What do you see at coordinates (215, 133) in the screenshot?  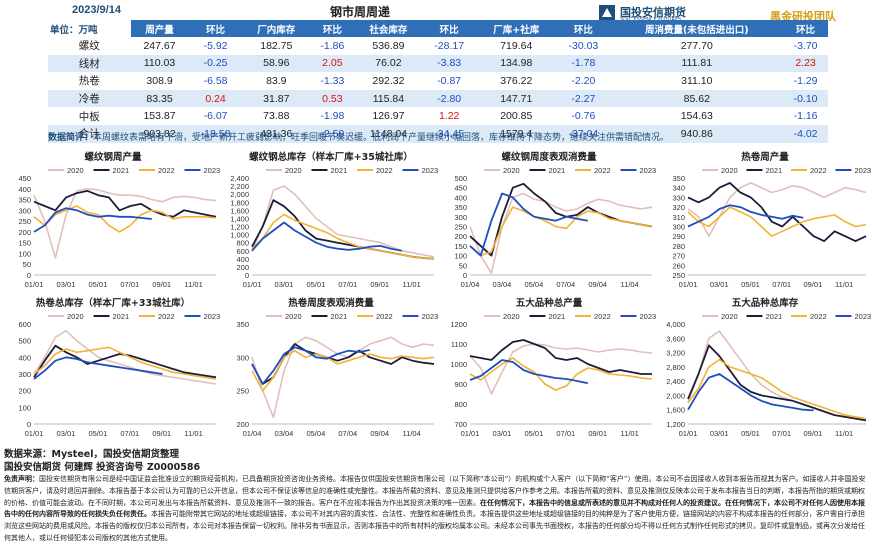 I see `table-cell: -18.58` at bounding box center [215, 133].